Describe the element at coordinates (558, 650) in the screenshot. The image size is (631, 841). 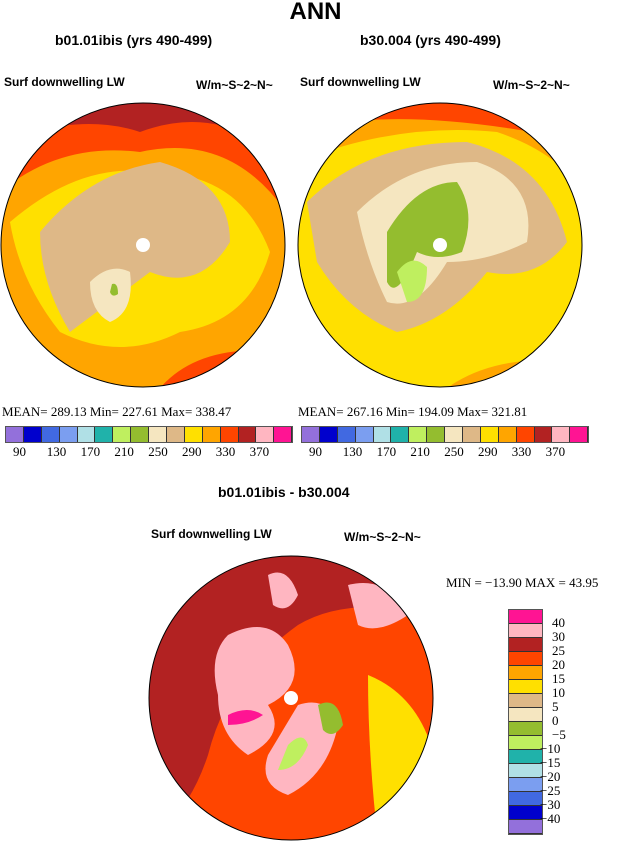
I see `colorbar-label: 25` at that location.